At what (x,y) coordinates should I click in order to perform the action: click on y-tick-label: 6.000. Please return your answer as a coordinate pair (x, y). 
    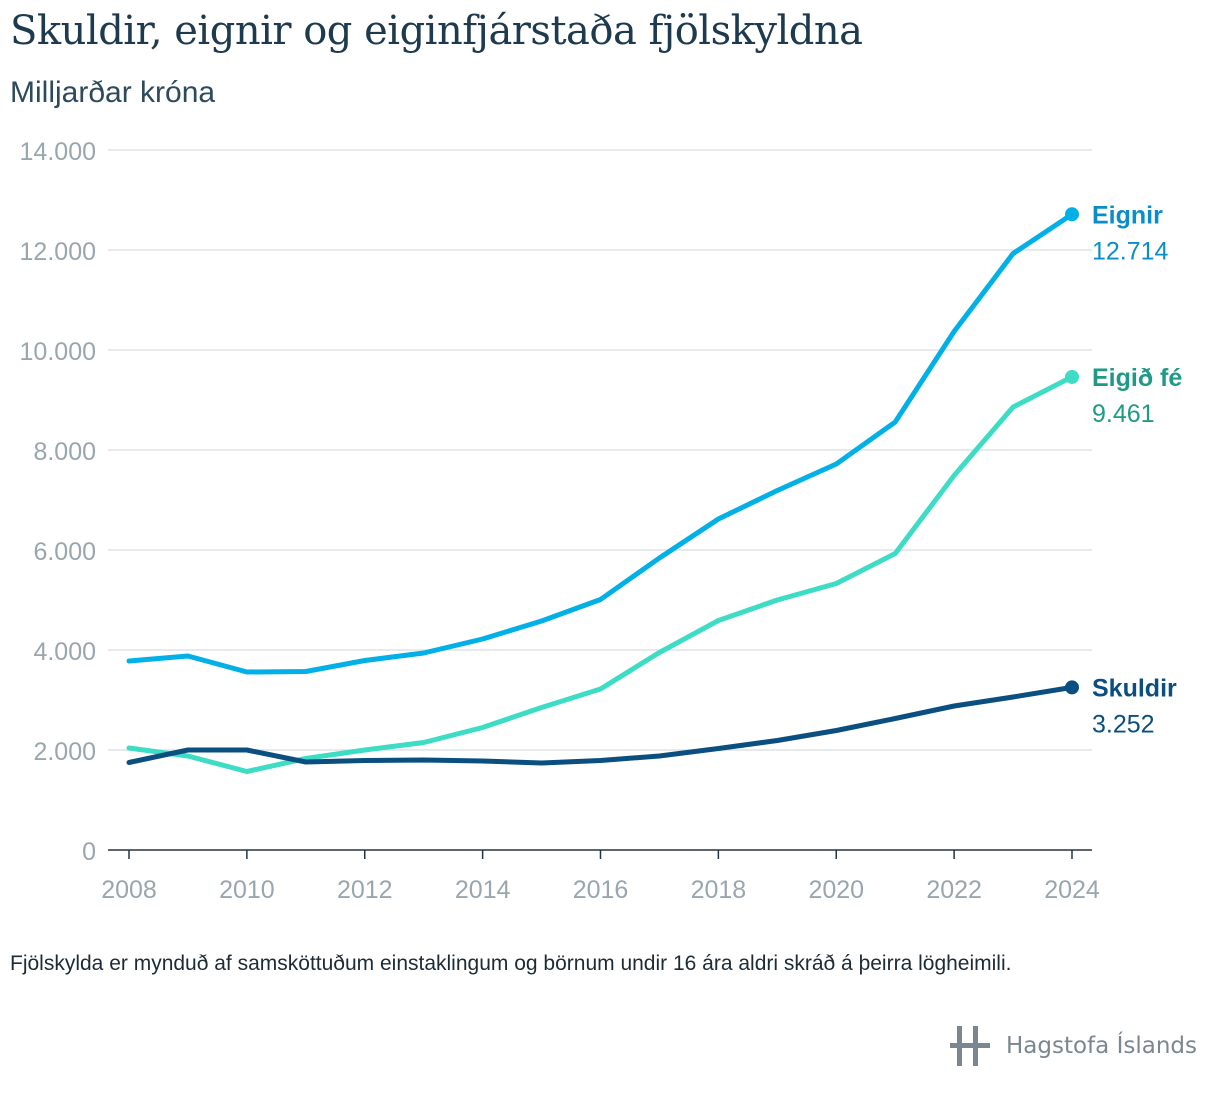
    Looking at the image, I should click on (64, 552).